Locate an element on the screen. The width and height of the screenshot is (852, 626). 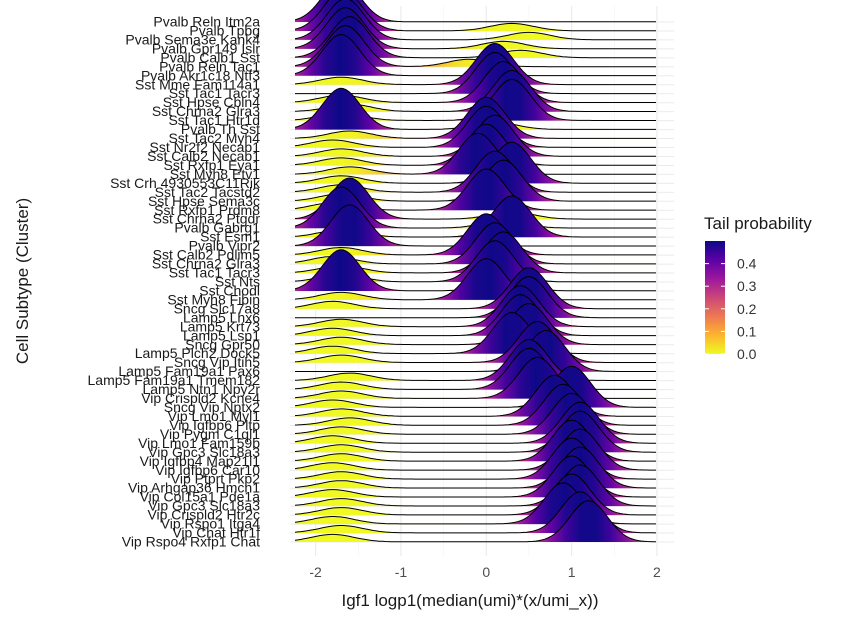
legend-colorbar is located at coordinates (715, 297).